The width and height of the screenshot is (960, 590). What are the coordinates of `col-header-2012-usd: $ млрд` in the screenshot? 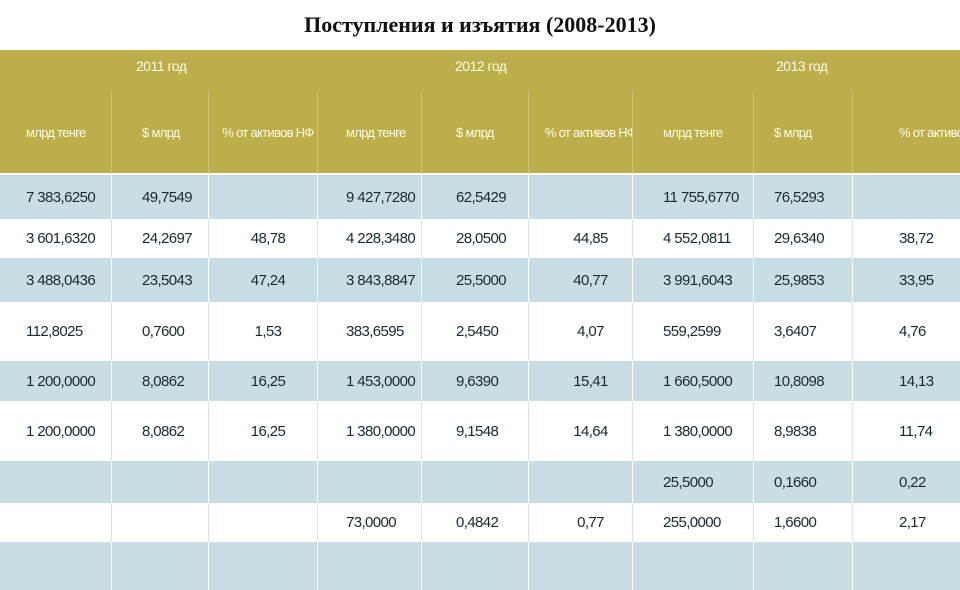 It's located at (475, 132).